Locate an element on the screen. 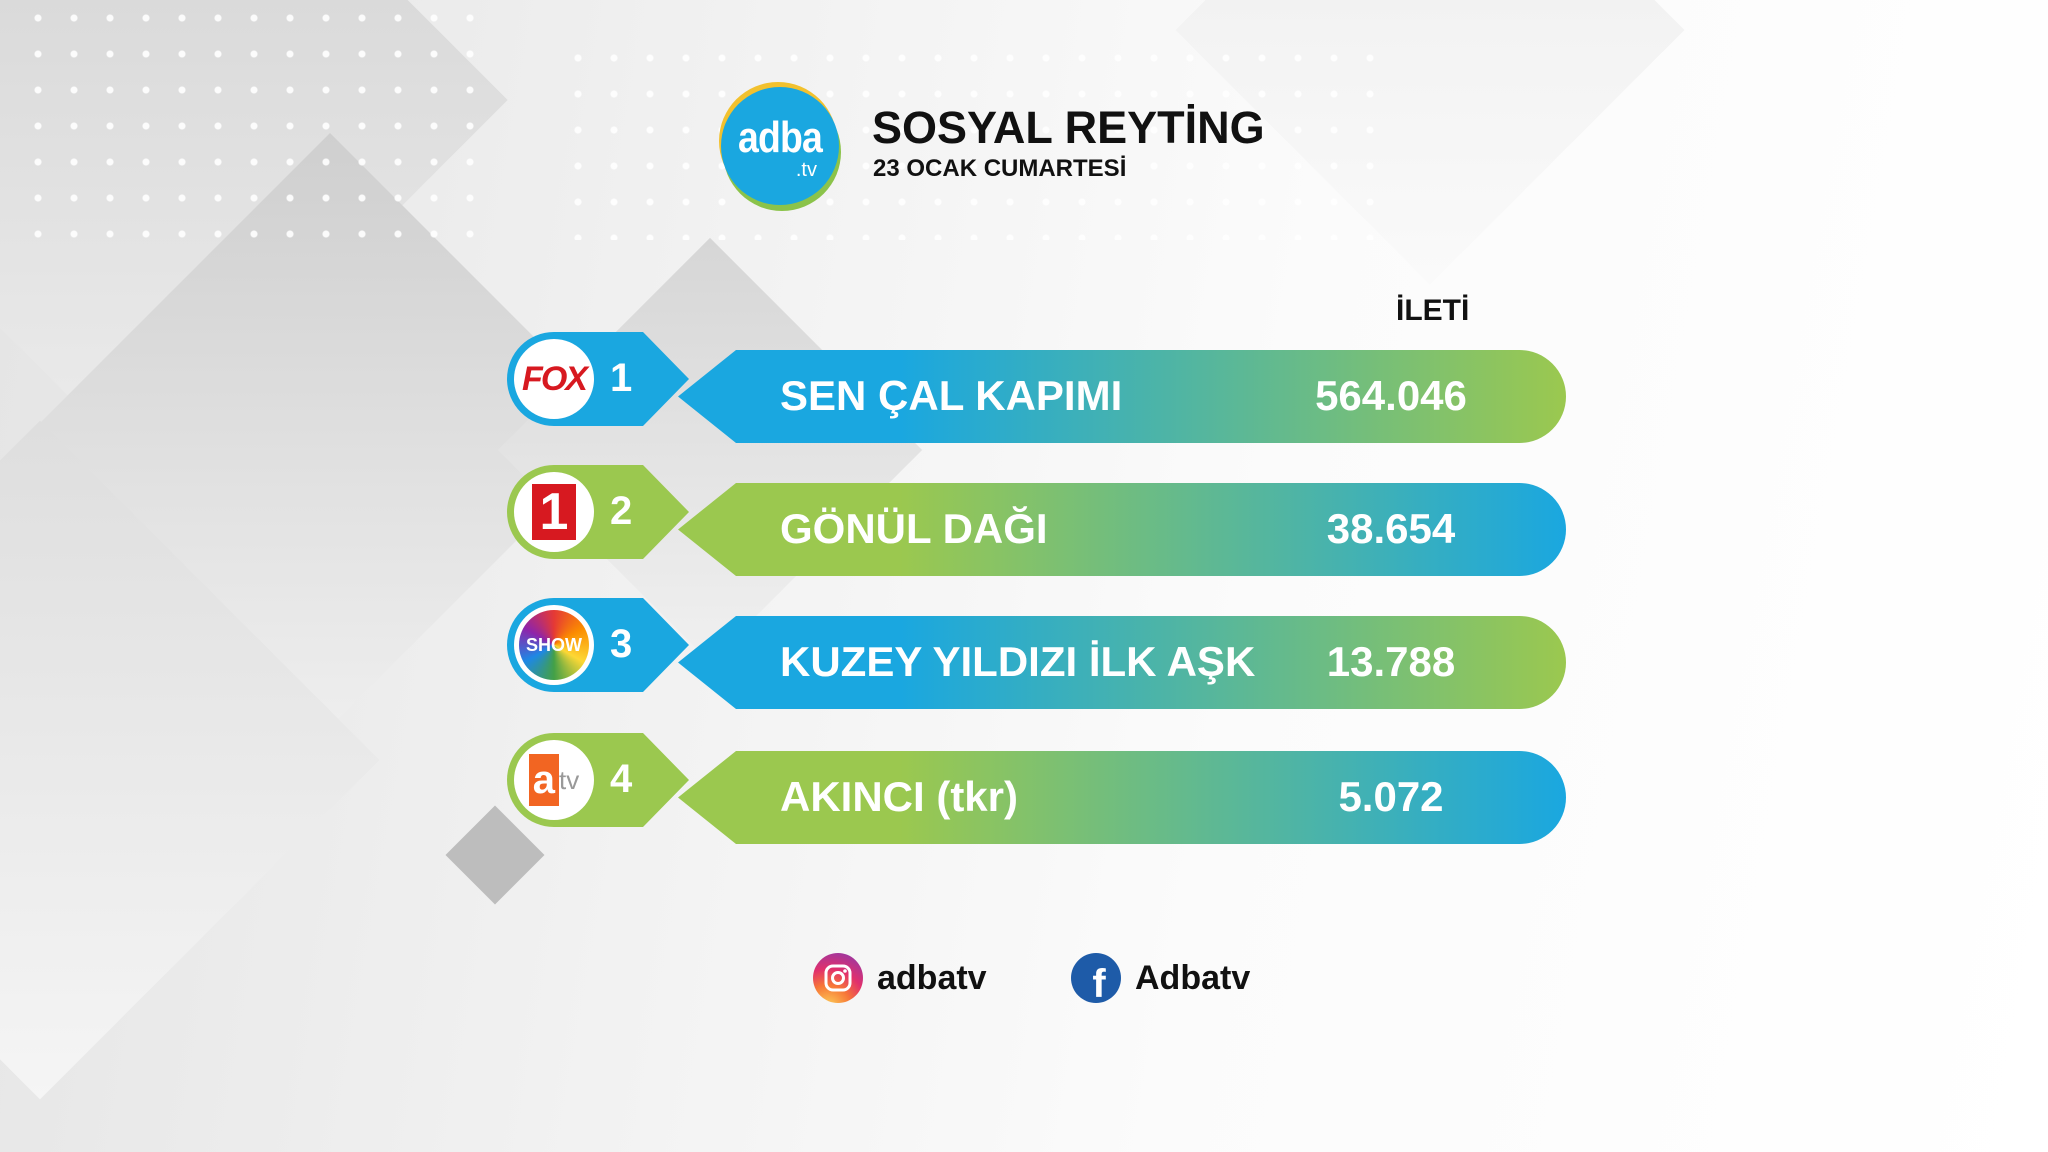 Image resolution: width=2048 pixels, height=1152 pixels. star-tv-1-logo: 1 is located at coordinates (554, 512).